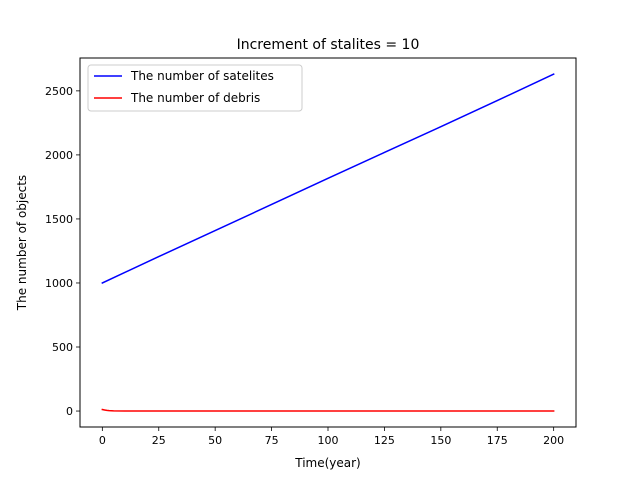 The width and height of the screenshot is (640, 480). What do you see at coordinates (328, 45) in the screenshot?
I see `chart-title: Increment of stalites = 10` at bounding box center [328, 45].